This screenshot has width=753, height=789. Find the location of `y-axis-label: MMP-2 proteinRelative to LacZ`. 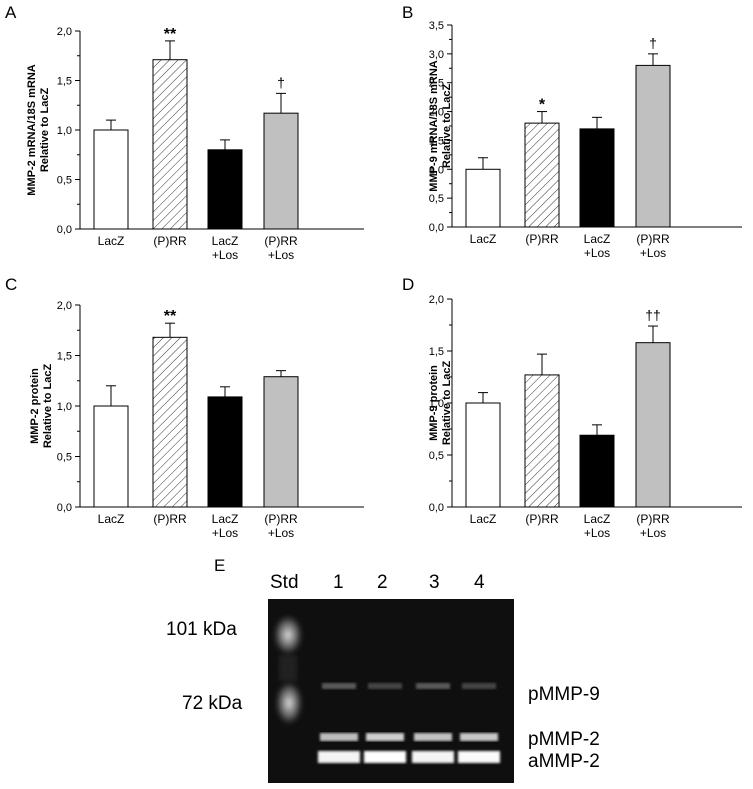

y-axis-label: MMP-2 proteinRelative to LacZ is located at coordinates (41, 406).